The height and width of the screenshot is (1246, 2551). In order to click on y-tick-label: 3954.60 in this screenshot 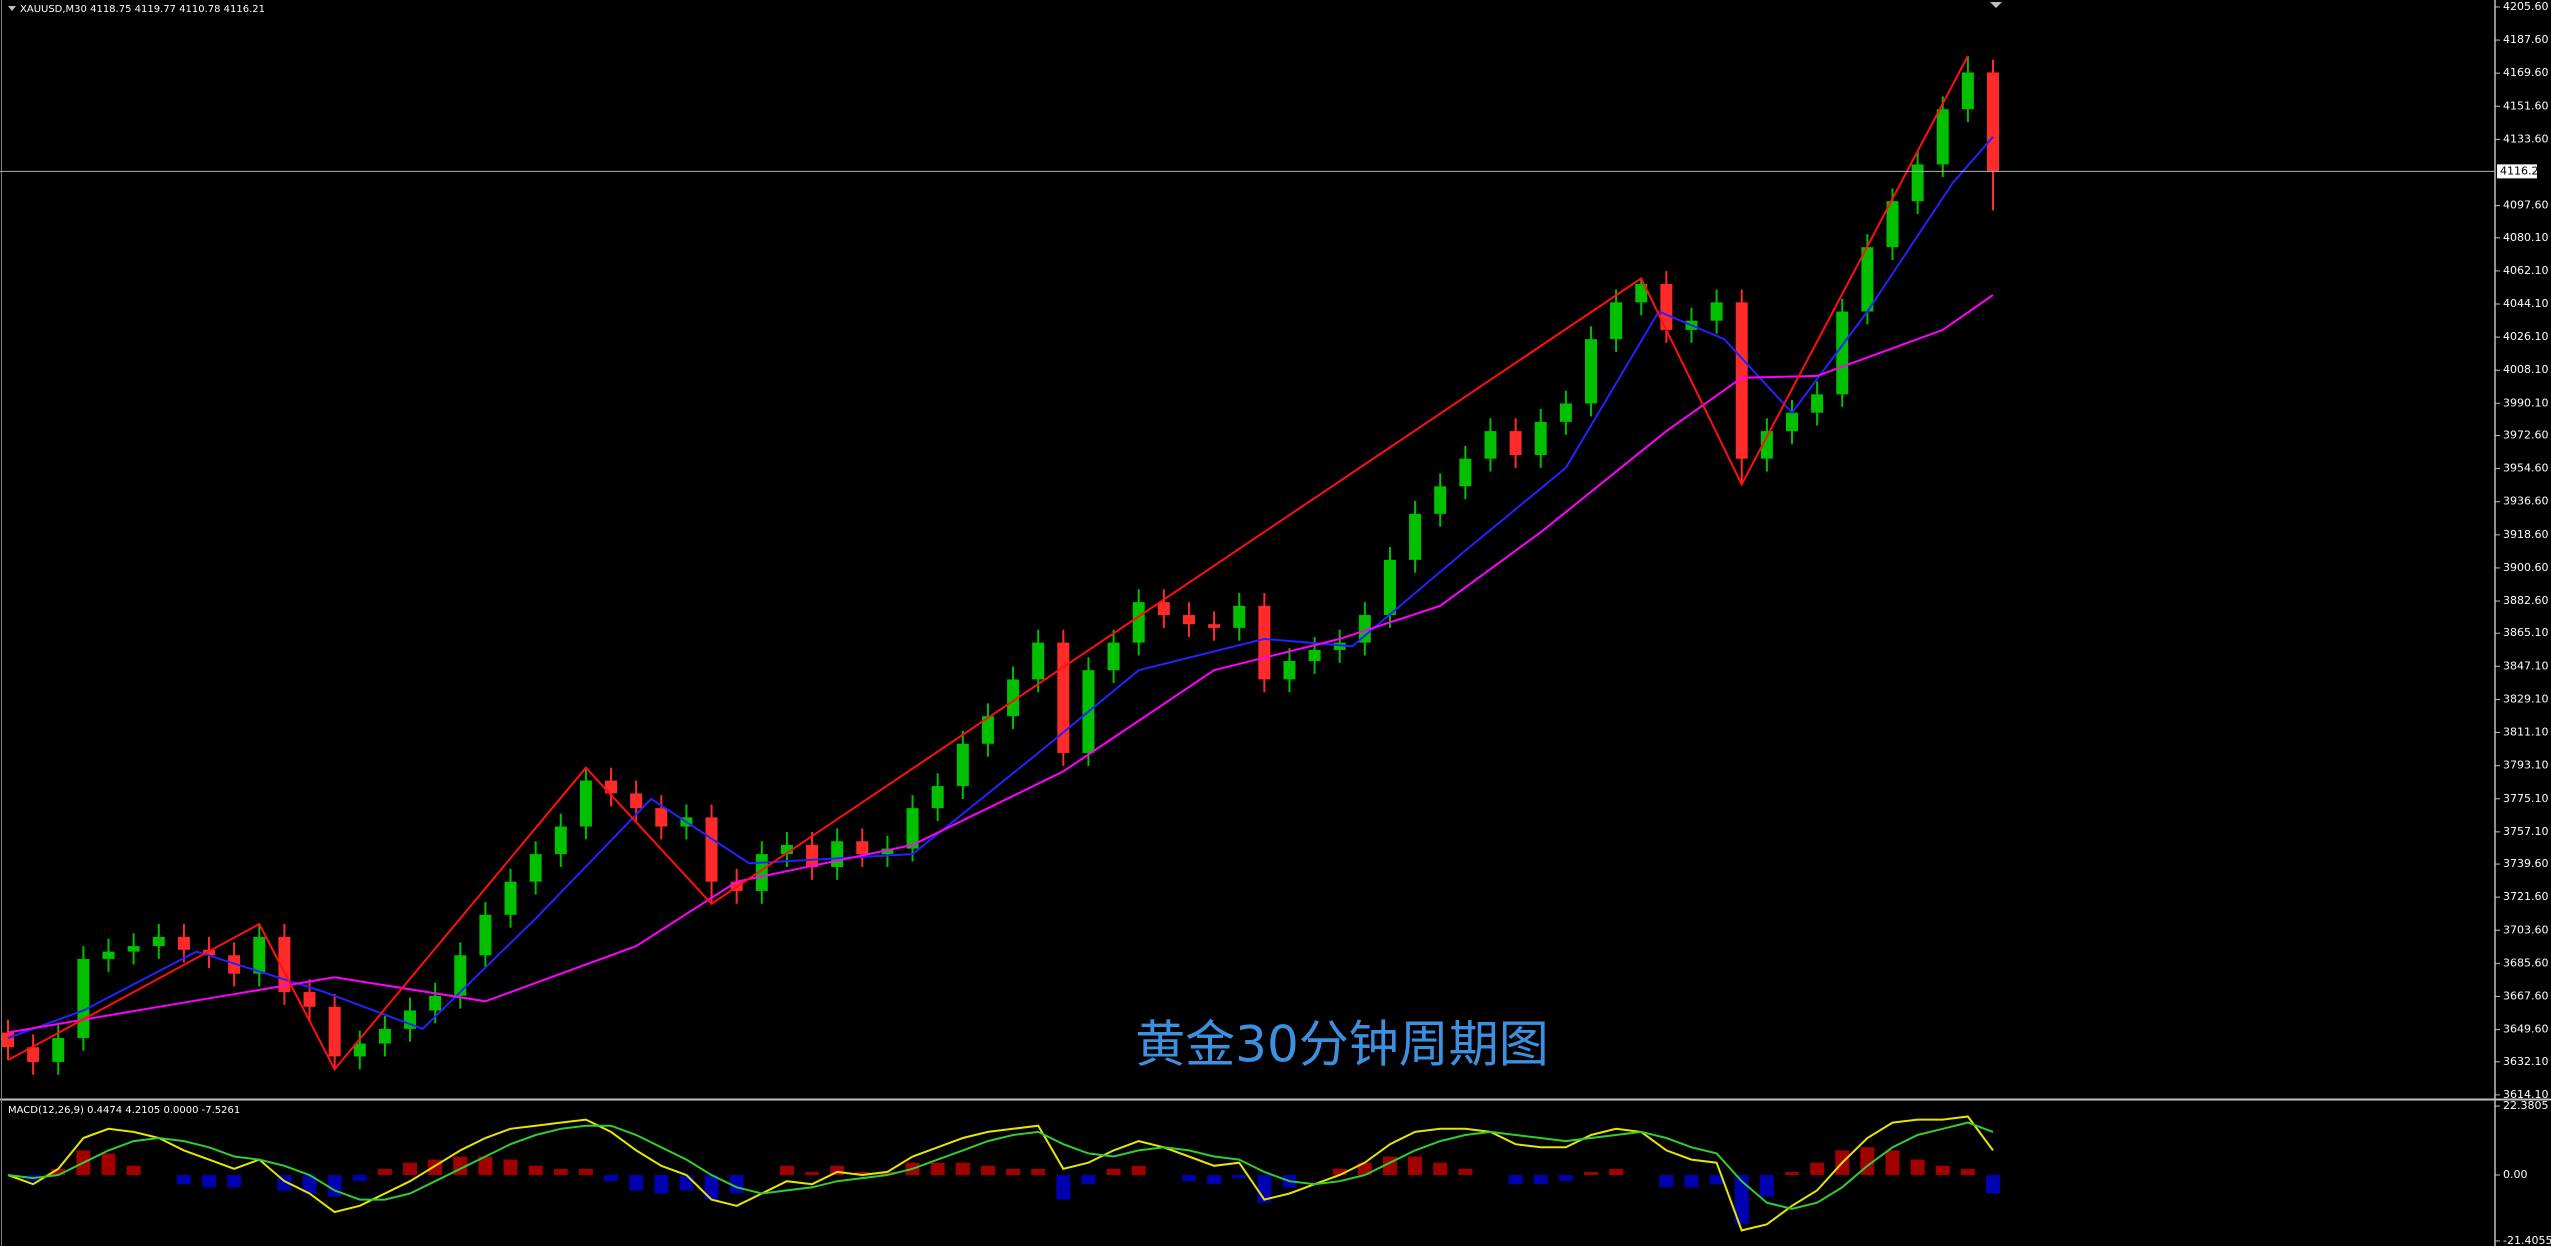, I will do `click(2526, 468)`.